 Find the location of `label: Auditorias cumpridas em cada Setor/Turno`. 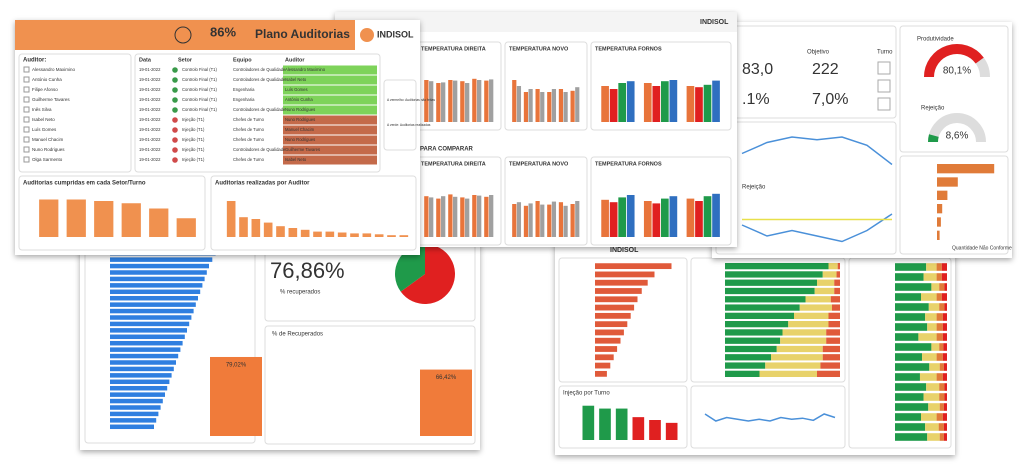

label: Auditorias cumpridas em cada Setor/Turno is located at coordinates (84, 184).